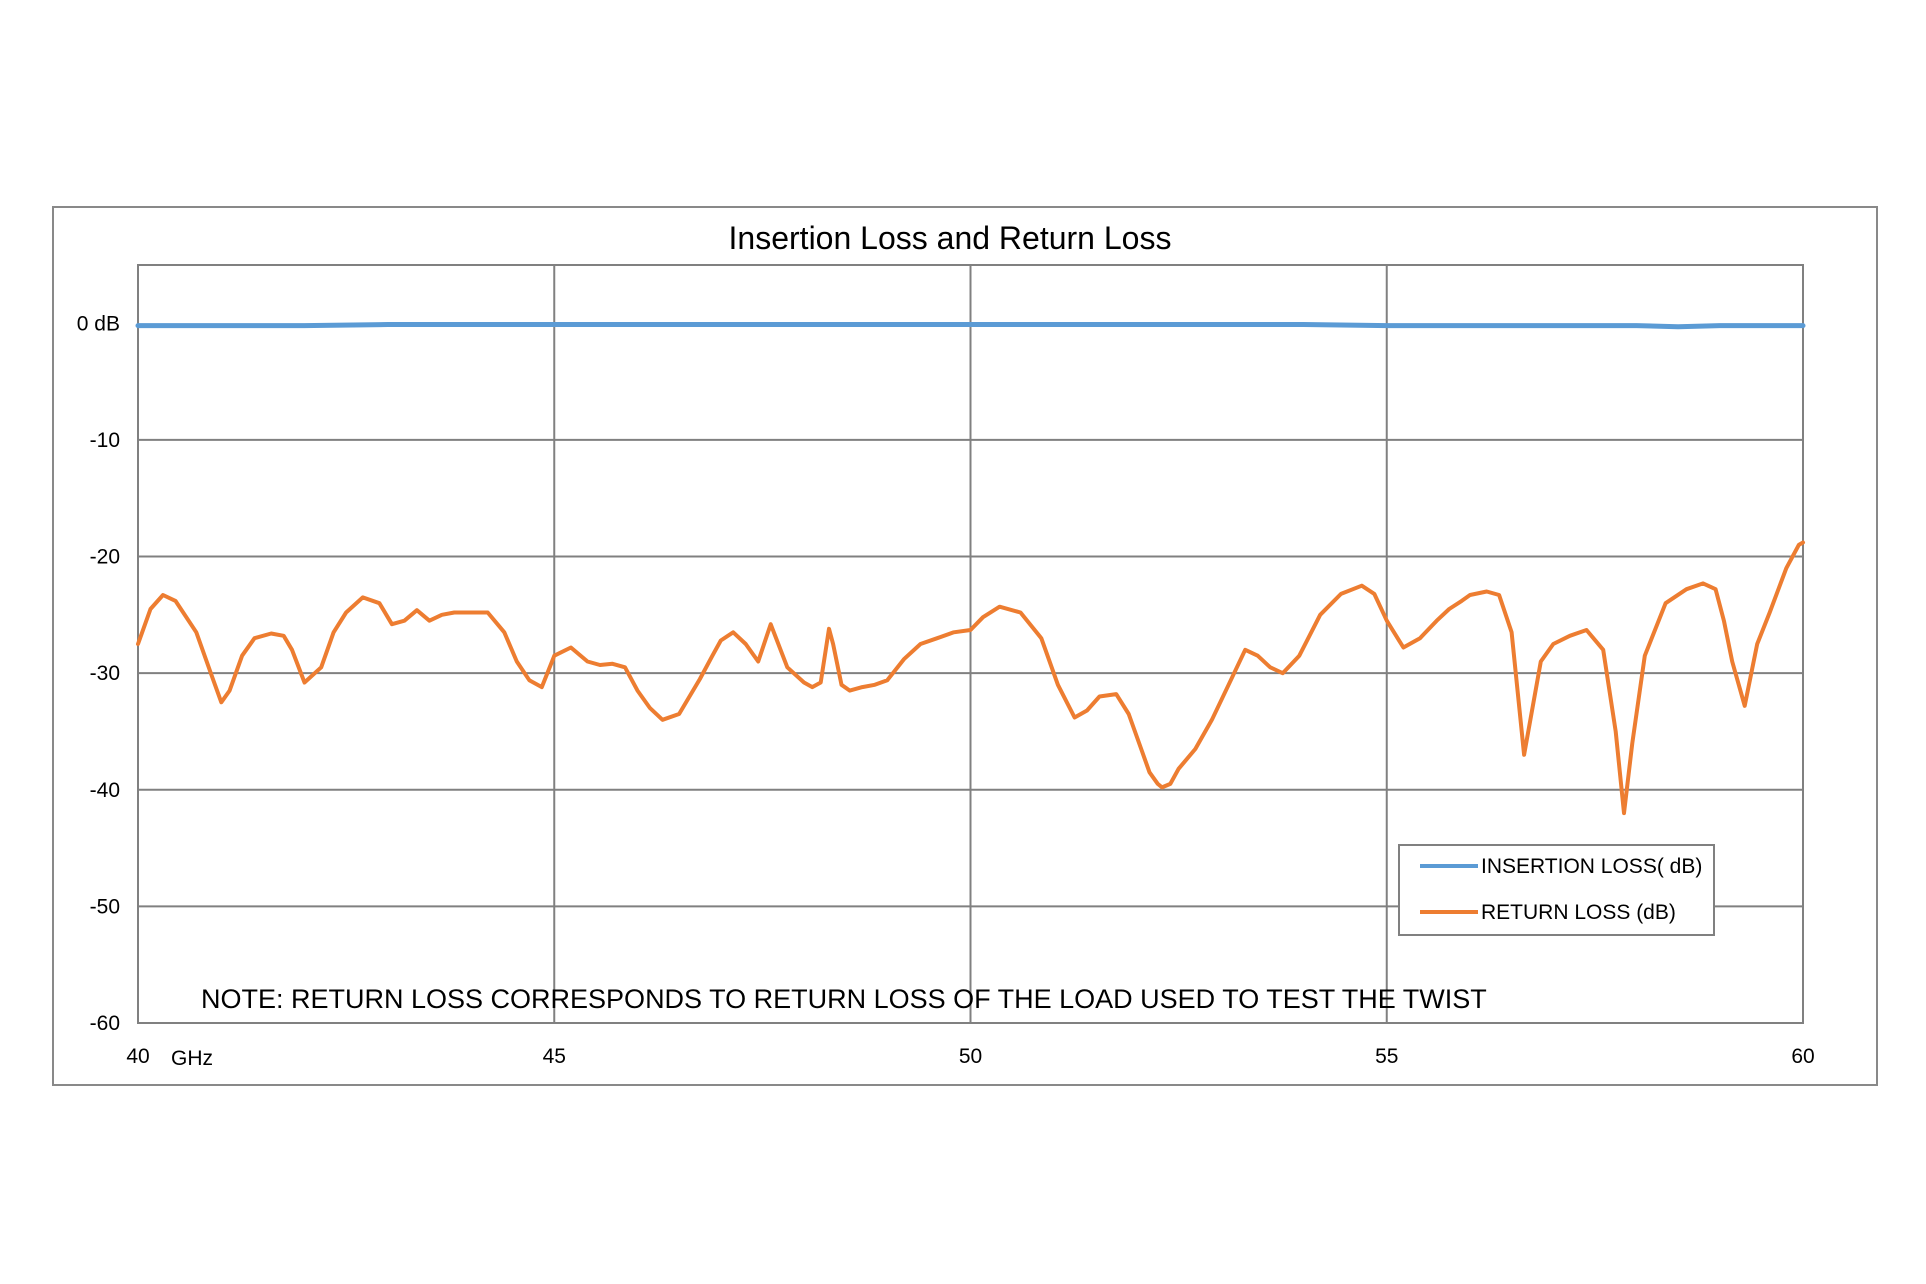 The width and height of the screenshot is (1926, 1284). I want to click on x-tick-label: 55, so click(1386, 1056).